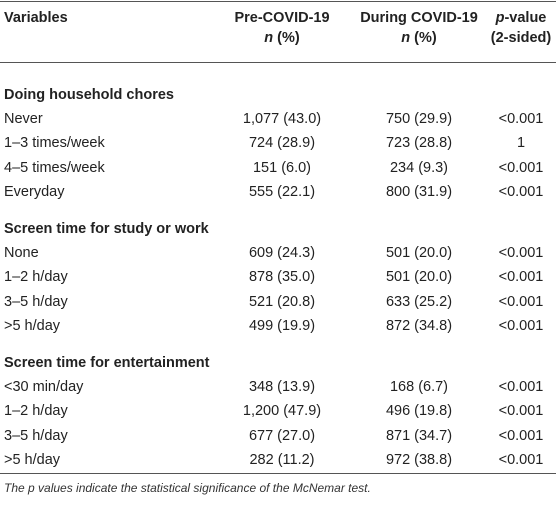 The image size is (556, 506). Describe the element at coordinates (419, 167) in the screenshot. I see `cell: 234 (9.3)` at that location.